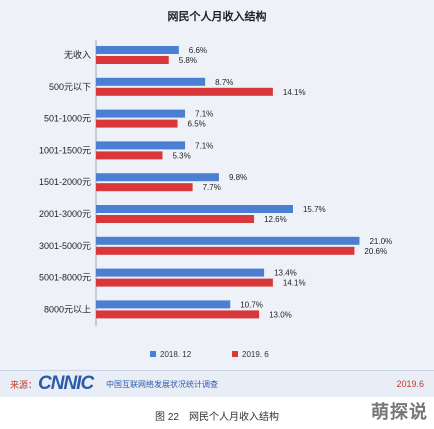  I want to click on figure-caption: 图 22 网民个人月收入结构, so click(217, 415).